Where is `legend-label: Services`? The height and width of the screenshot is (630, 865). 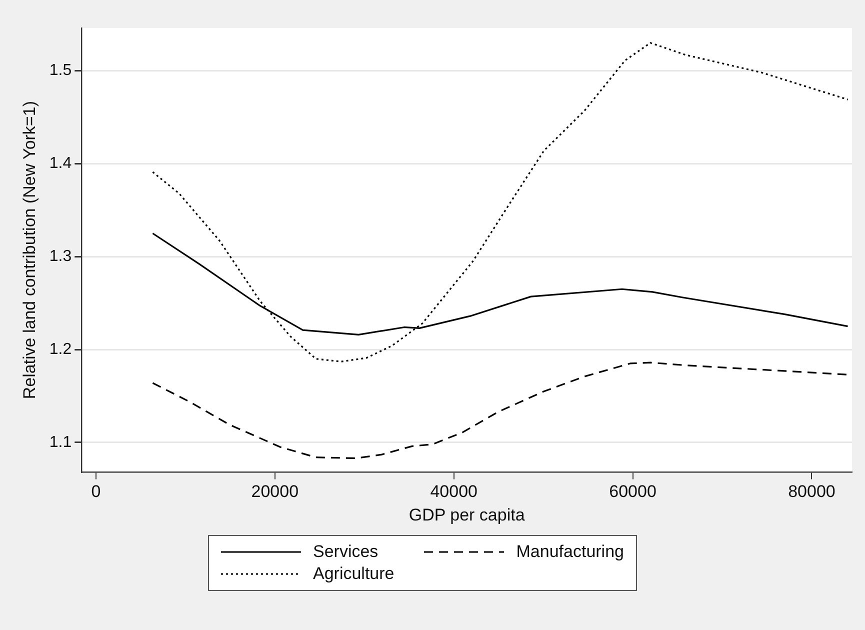 legend-label: Services is located at coordinates (345, 552).